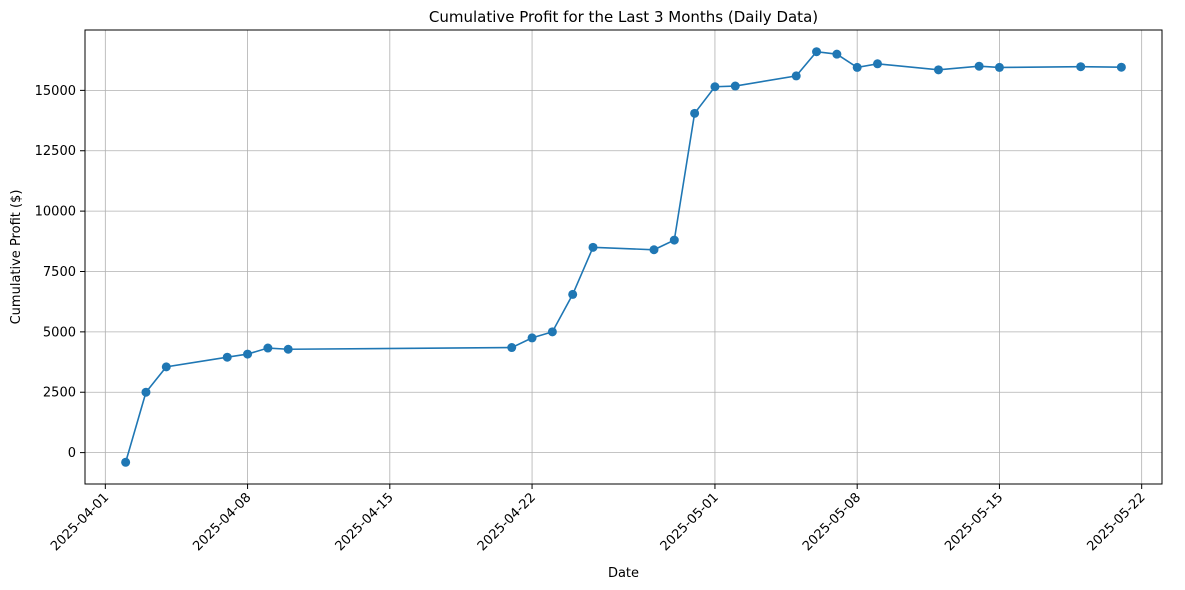 The height and width of the screenshot is (590, 1185). Describe the element at coordinates (59, 332) in the screenshot. I see `y-tick-label: 5000` at that location.